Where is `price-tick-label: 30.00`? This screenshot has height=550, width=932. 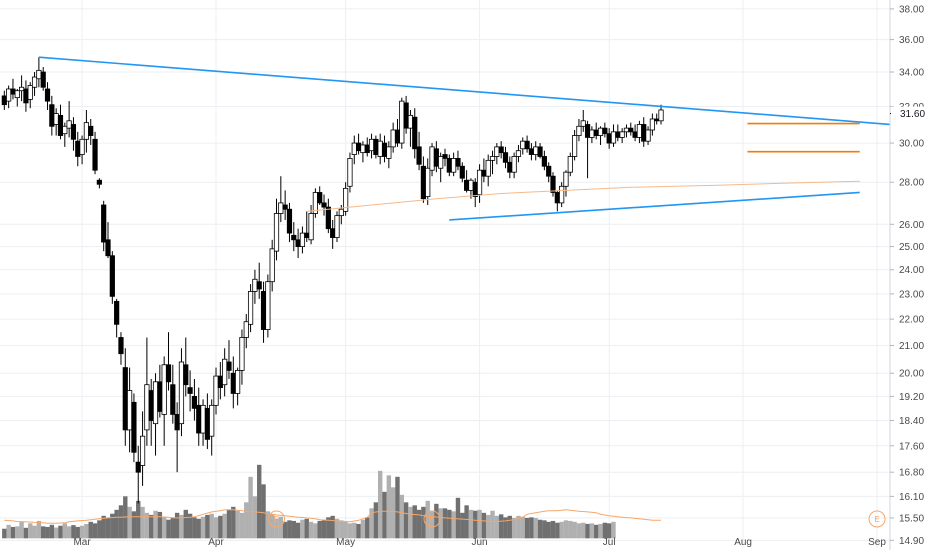
price-tick-label: 30.00 is located at coordinates (911, 144).